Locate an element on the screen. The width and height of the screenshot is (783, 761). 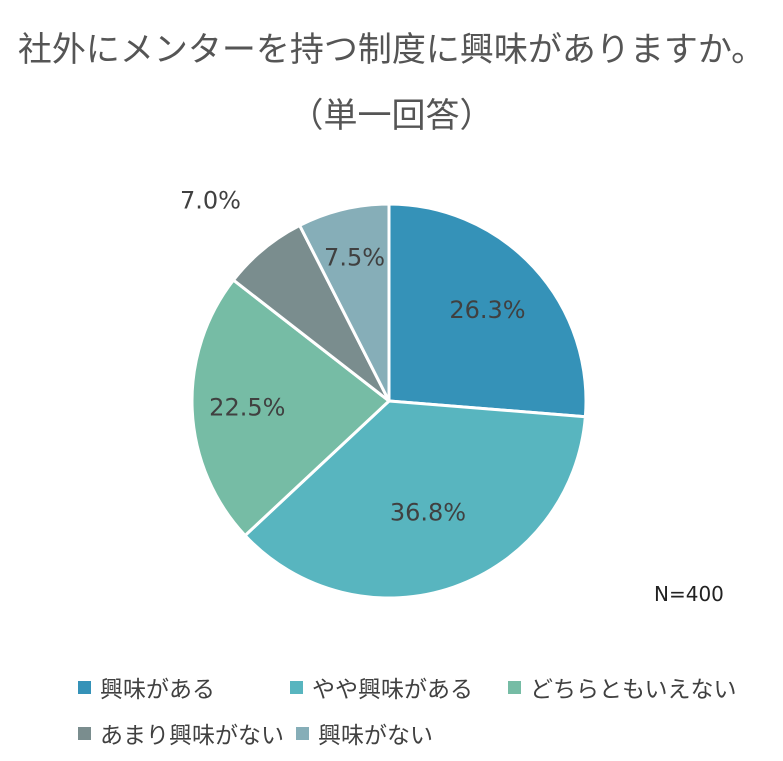
legend-row-1: 興味がある やや興味がある どちらともいえない is located at coordinates (428, 687).